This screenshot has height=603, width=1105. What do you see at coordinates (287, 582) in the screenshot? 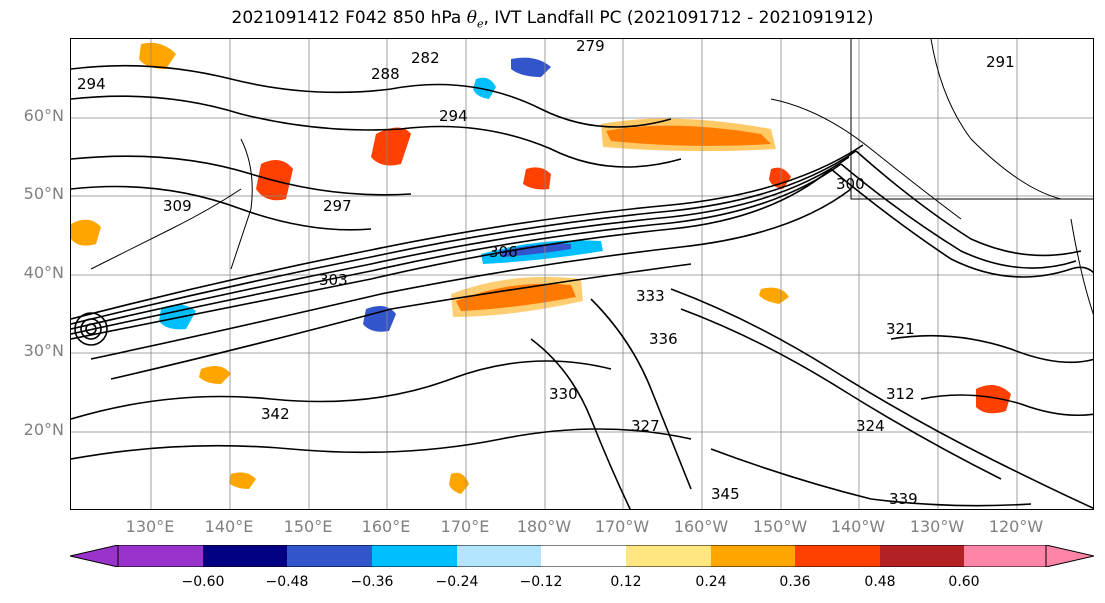
I see `colorbar-tick: −0.48` at bounding box center [287, 582].